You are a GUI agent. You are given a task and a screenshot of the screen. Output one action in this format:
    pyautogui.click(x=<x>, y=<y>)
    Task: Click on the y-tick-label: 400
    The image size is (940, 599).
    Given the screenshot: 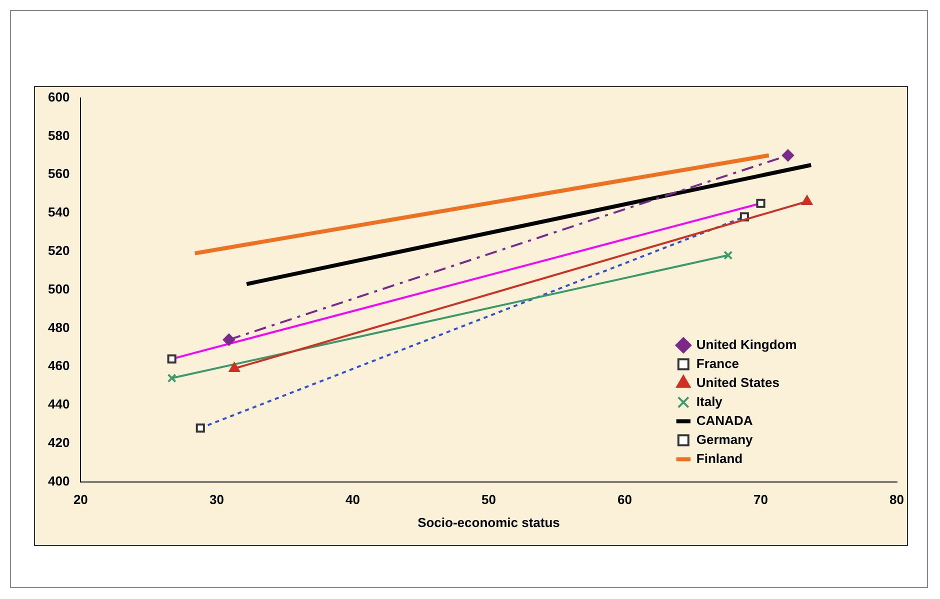 What is the action you would take?
    pyautogui.click(x=59, y=480)
    